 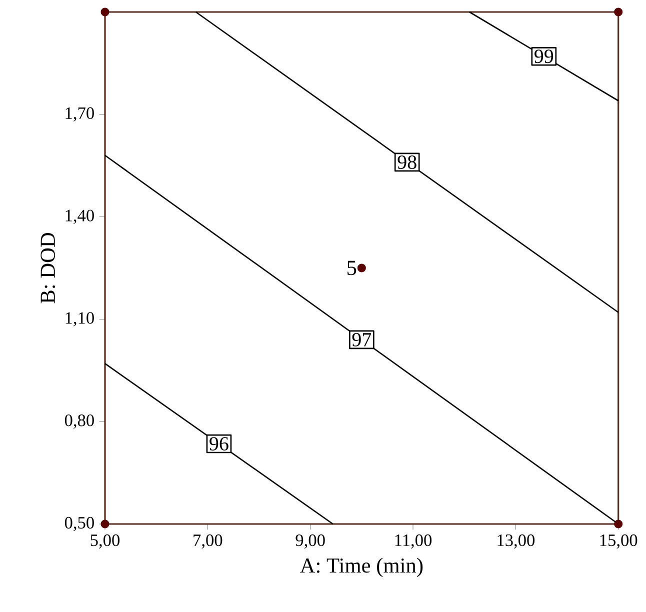 I want to click on y-tick-label: 1,10, so click(x=80, y=319).